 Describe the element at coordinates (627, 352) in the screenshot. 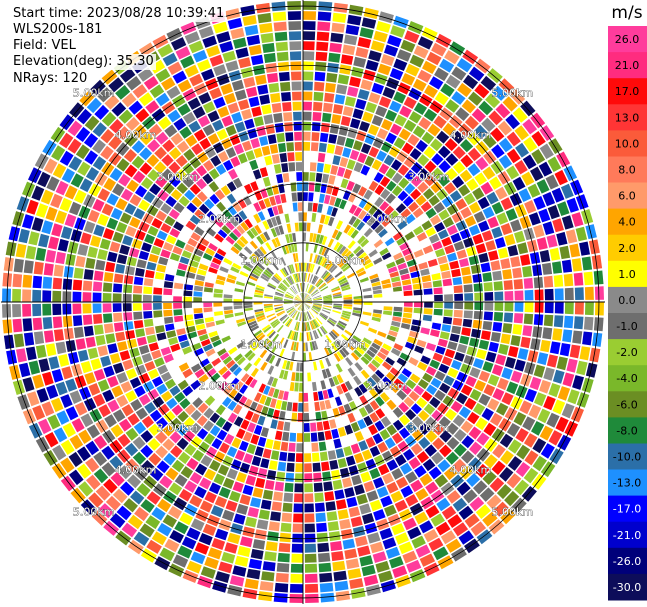

I see `colorbar-bin` at that location.